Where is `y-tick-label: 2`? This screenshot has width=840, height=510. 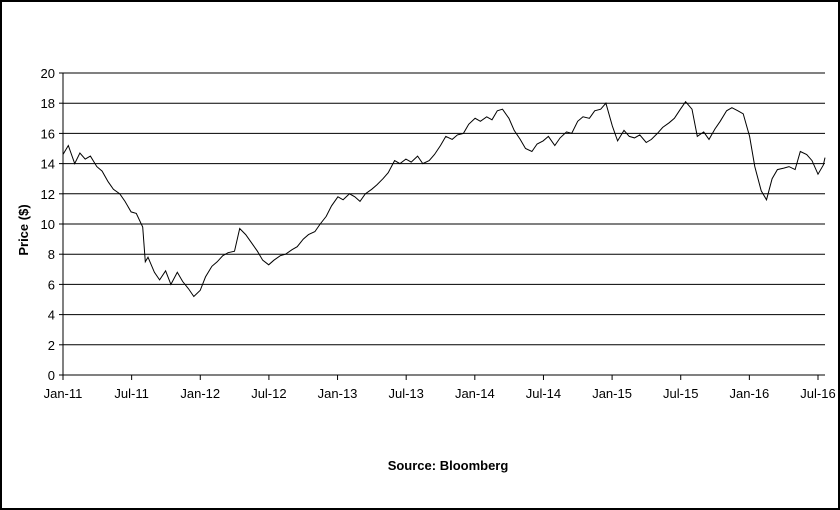 y-tick-label: 2 is located at coordinates (51, 345).